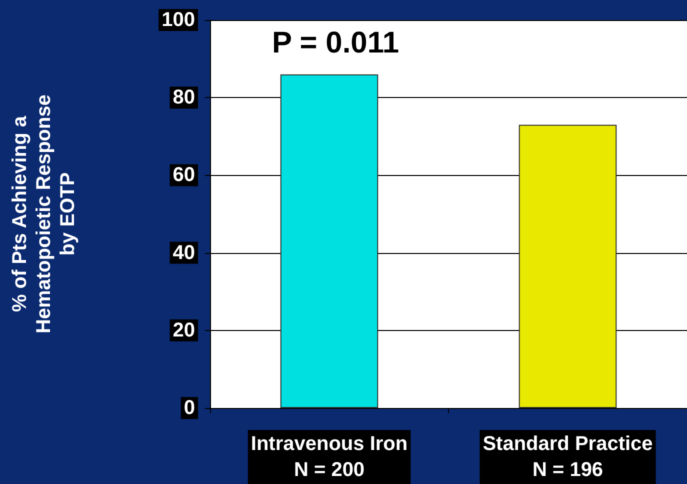 This screenshot has width=687, height=484. What do you see at coordinates (336, 43) in the screenshot?
I see `annotation: P = 0.011` at bounding box center [336, 43].